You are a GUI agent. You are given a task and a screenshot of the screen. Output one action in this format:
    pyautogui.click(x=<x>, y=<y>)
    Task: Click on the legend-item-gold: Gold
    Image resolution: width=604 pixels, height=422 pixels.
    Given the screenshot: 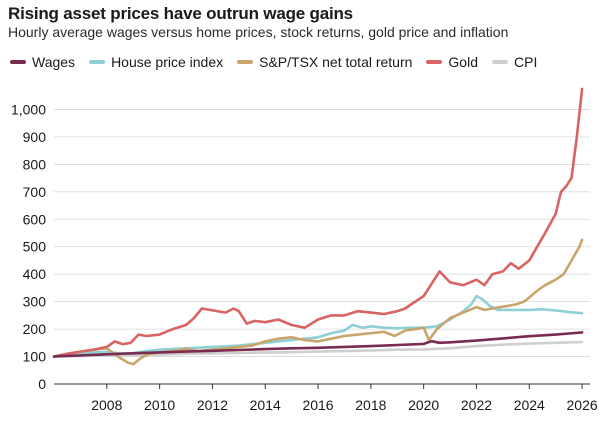 What is the action you would take?
    pyautogui.click(x=452, y=62)
    